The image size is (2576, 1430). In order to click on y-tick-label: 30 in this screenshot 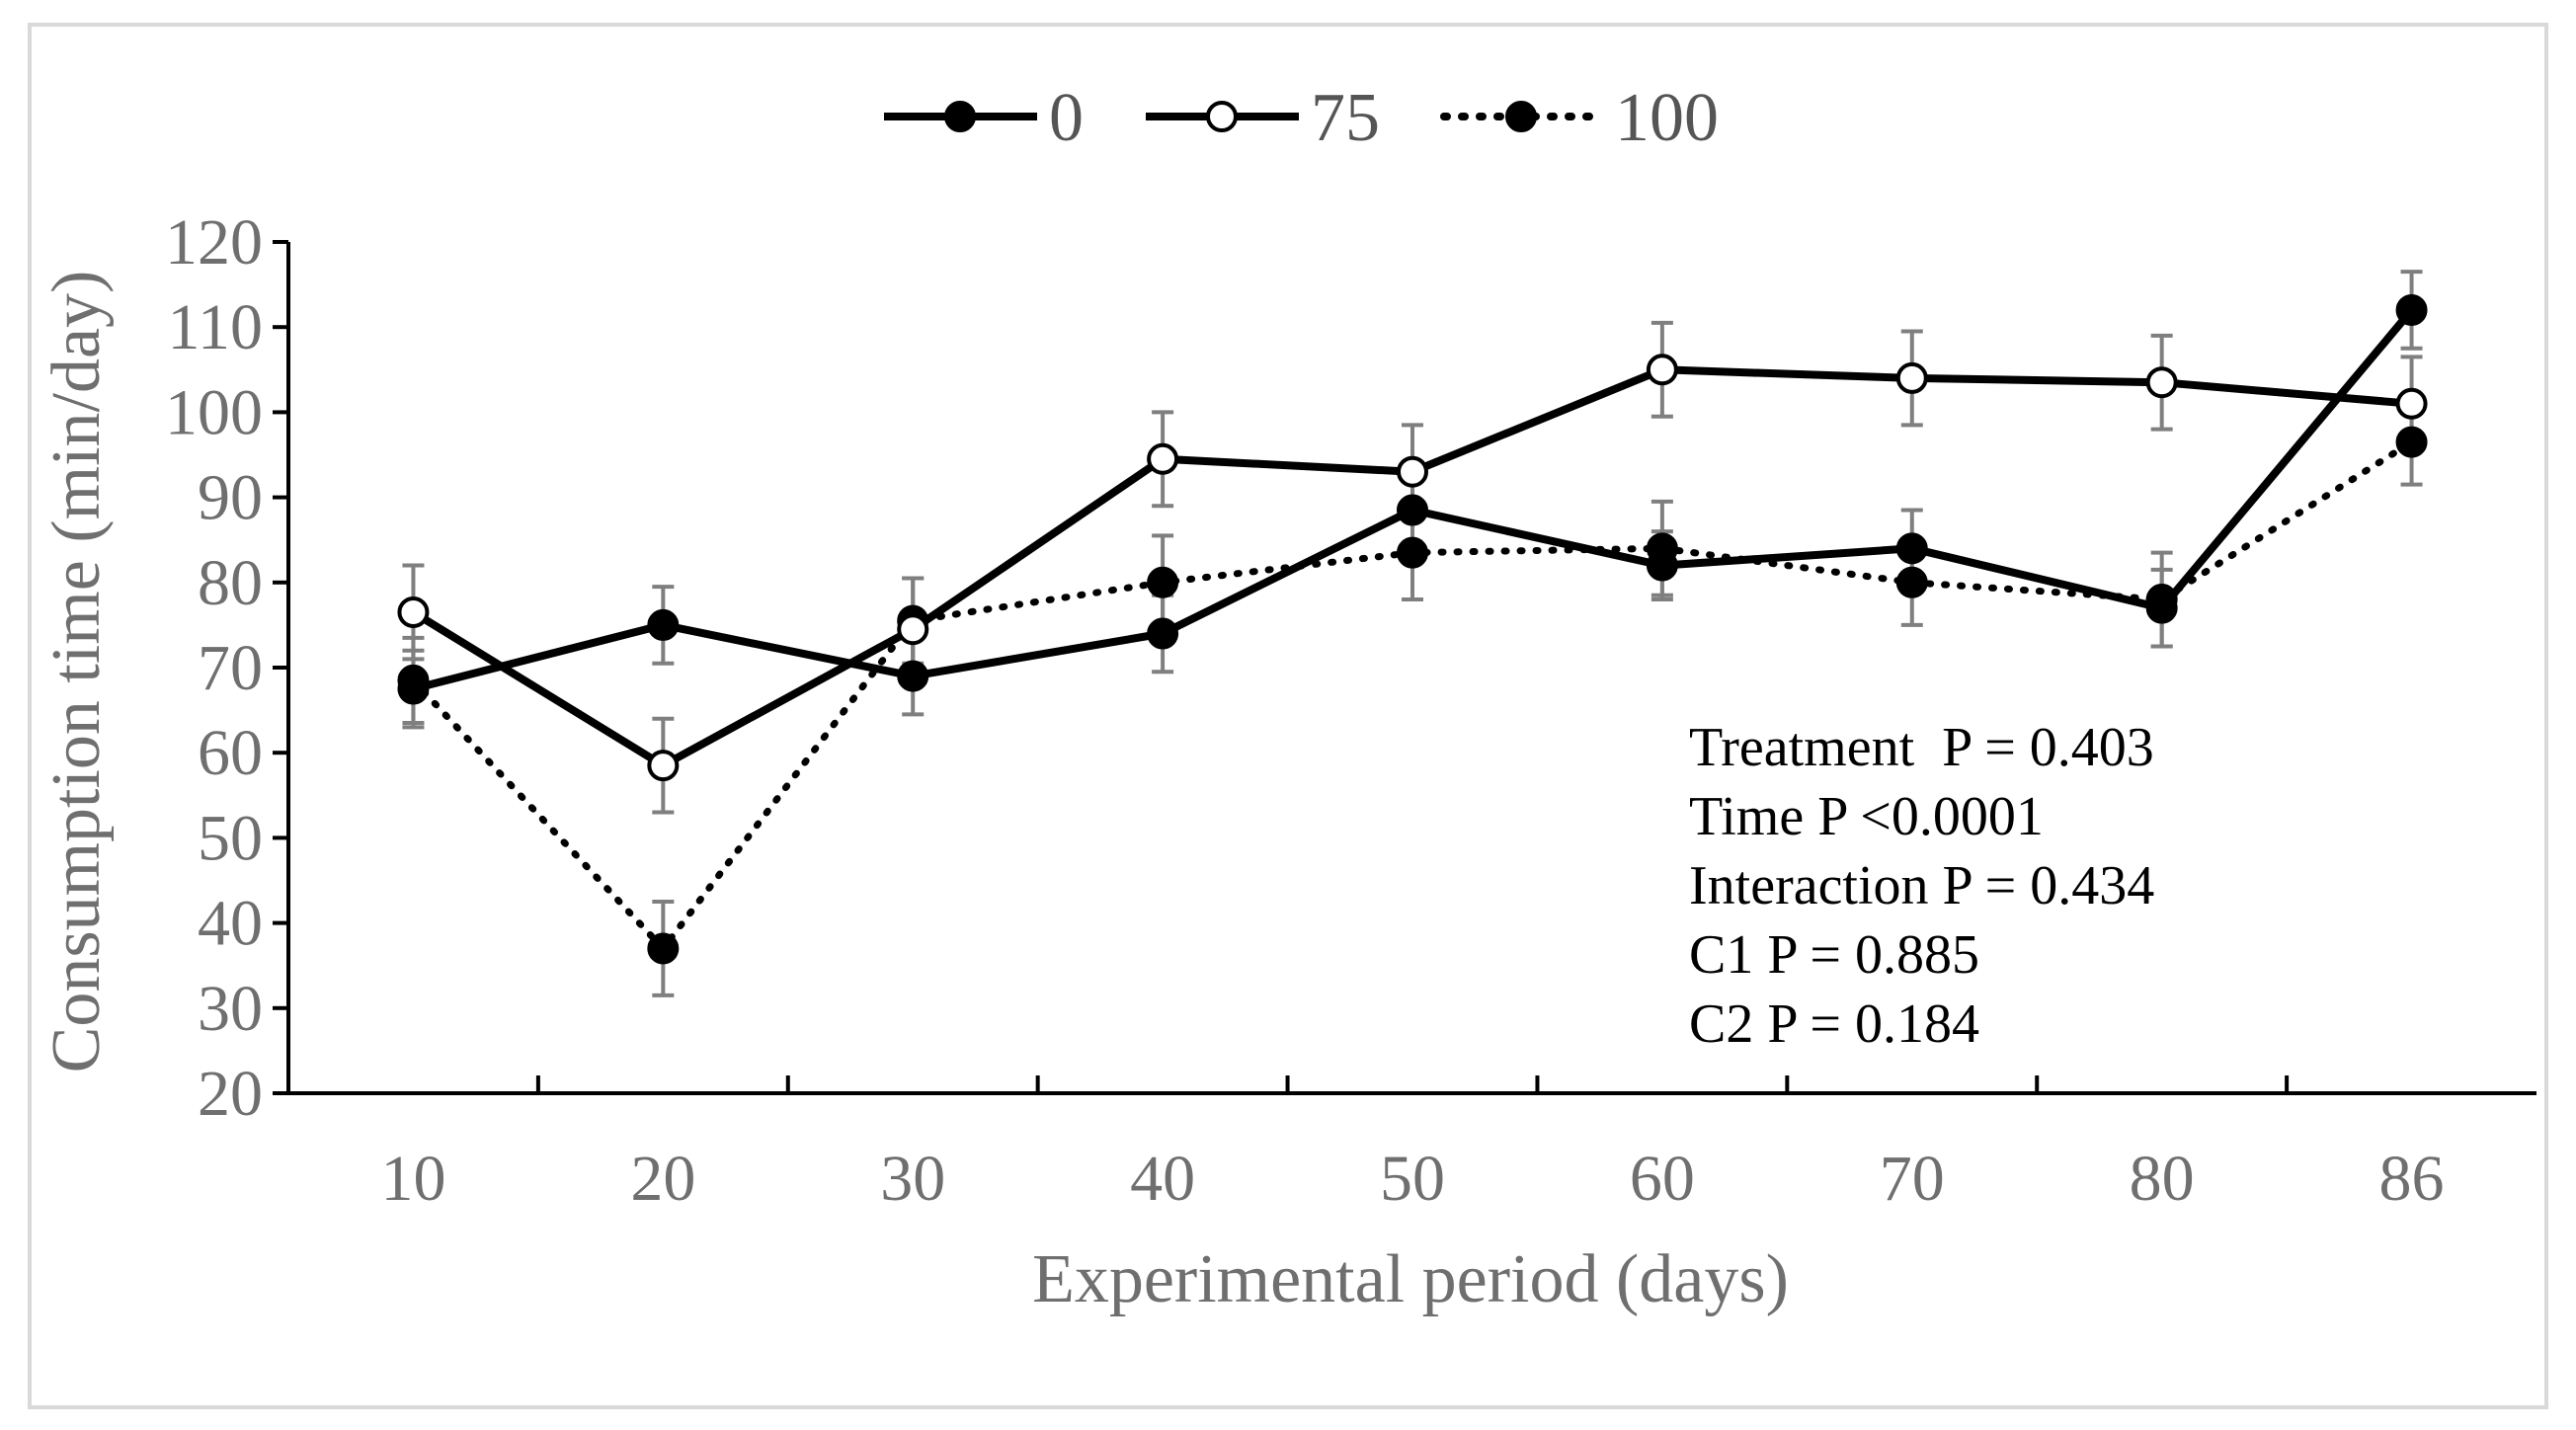, I will do `click(230, 1009)`.